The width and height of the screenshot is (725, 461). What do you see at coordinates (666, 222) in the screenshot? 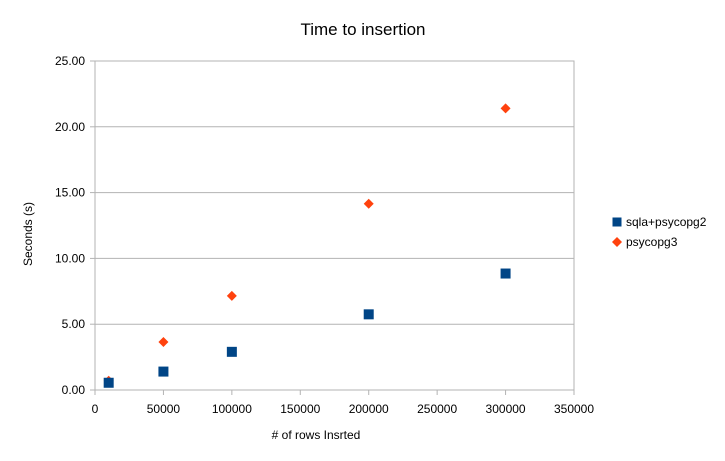
I see `legend-label: sqla+psycopg2` at bounding box center [666, 222].